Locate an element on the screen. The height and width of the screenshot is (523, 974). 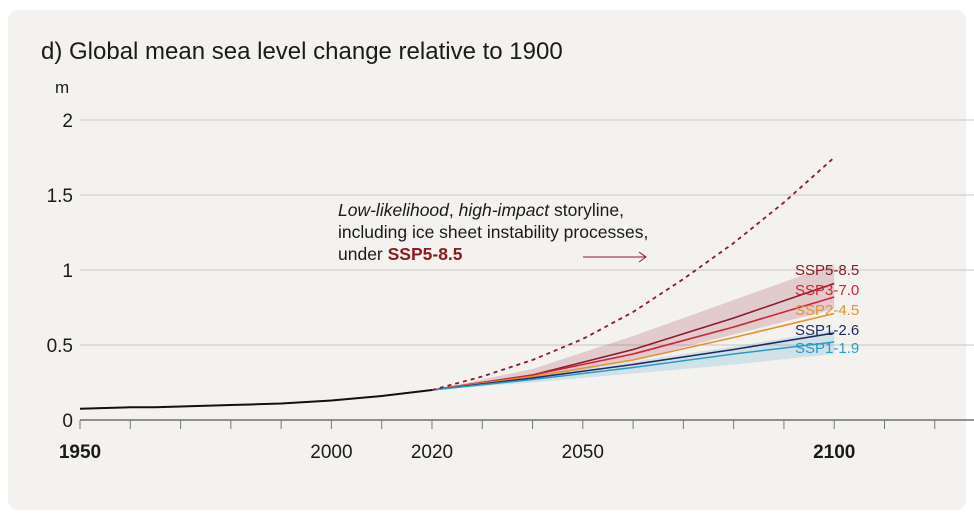
band-SSP5-8.5 is located at coordinates (633, 327).